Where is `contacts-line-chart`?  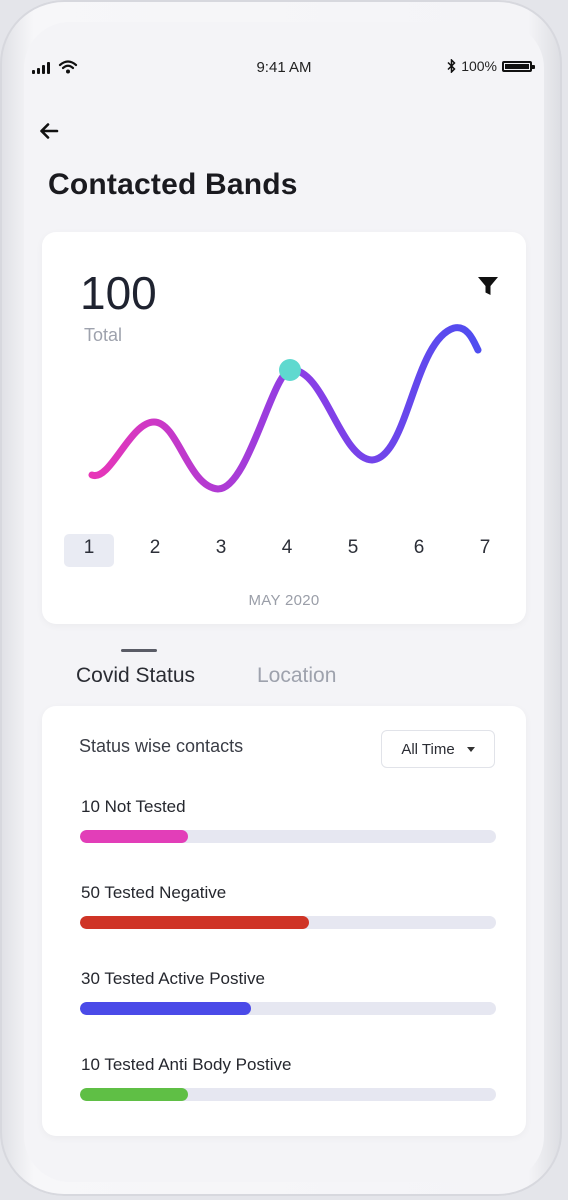
contacts-line-chart is located at coordinates (285, 408).